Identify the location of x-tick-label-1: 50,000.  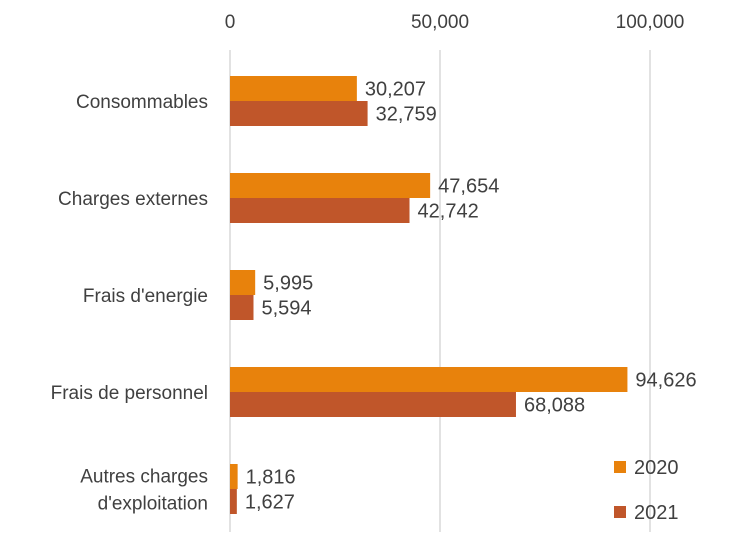
(440, 22).